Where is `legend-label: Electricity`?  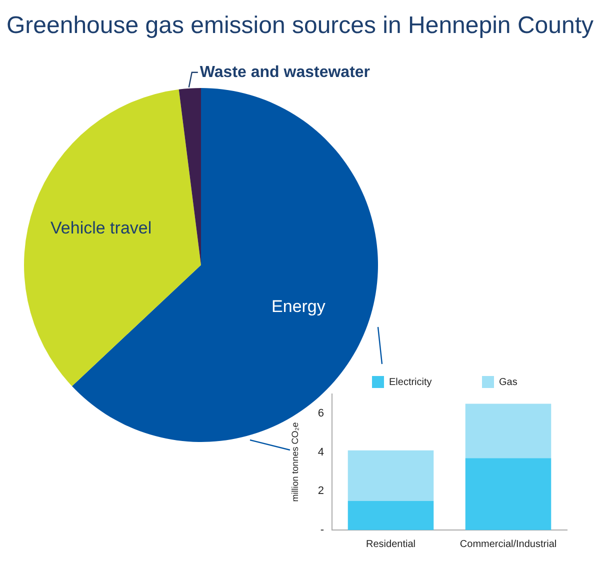 legend-label: Electricity is located at coordinates (410, 382).